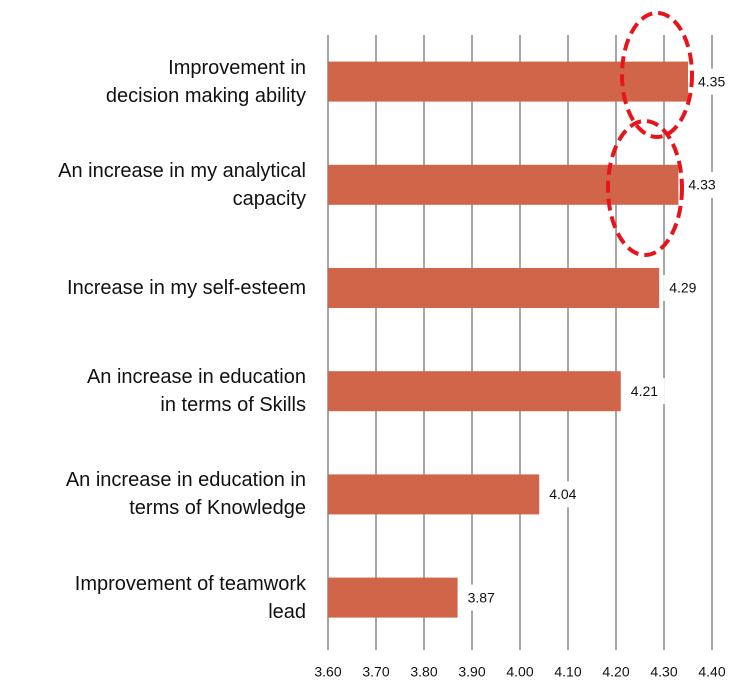  What do you see at coordinates (567, 672) in the screenshot?
I see `x-tick-label: 4.10` at bounding box center [567, 672].